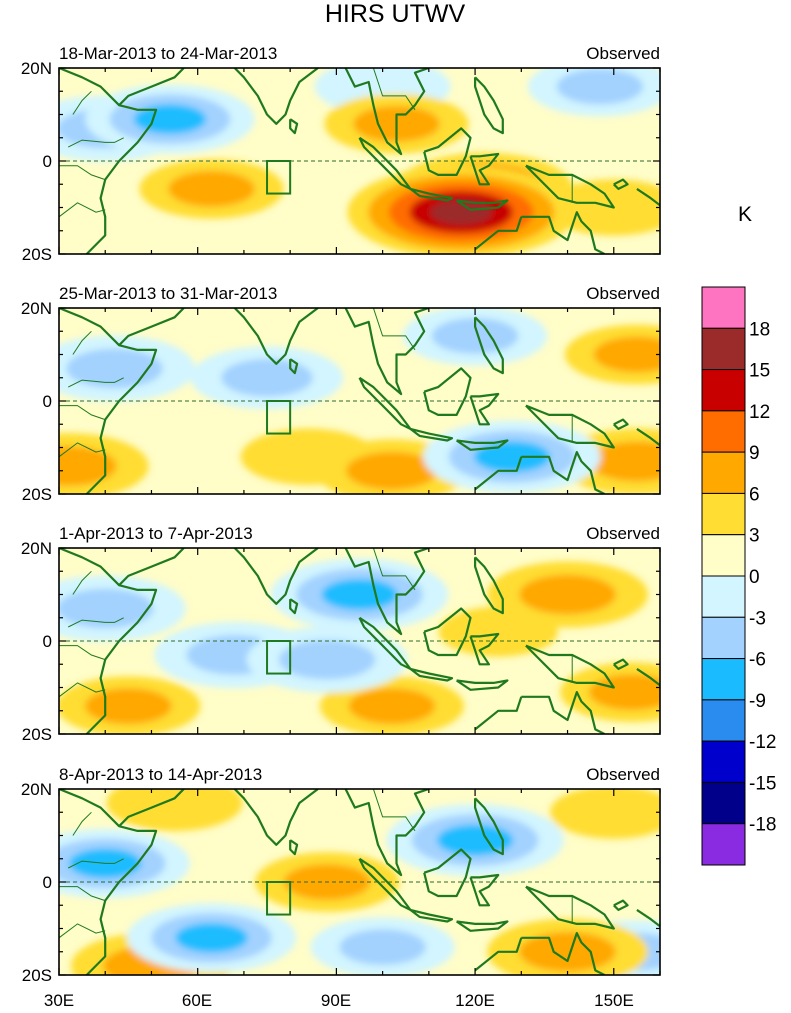  What do you see at coordinates (36, 548) in the screenshot?
I see `y-tick-label: 20N` at bounding box center [36, 548].